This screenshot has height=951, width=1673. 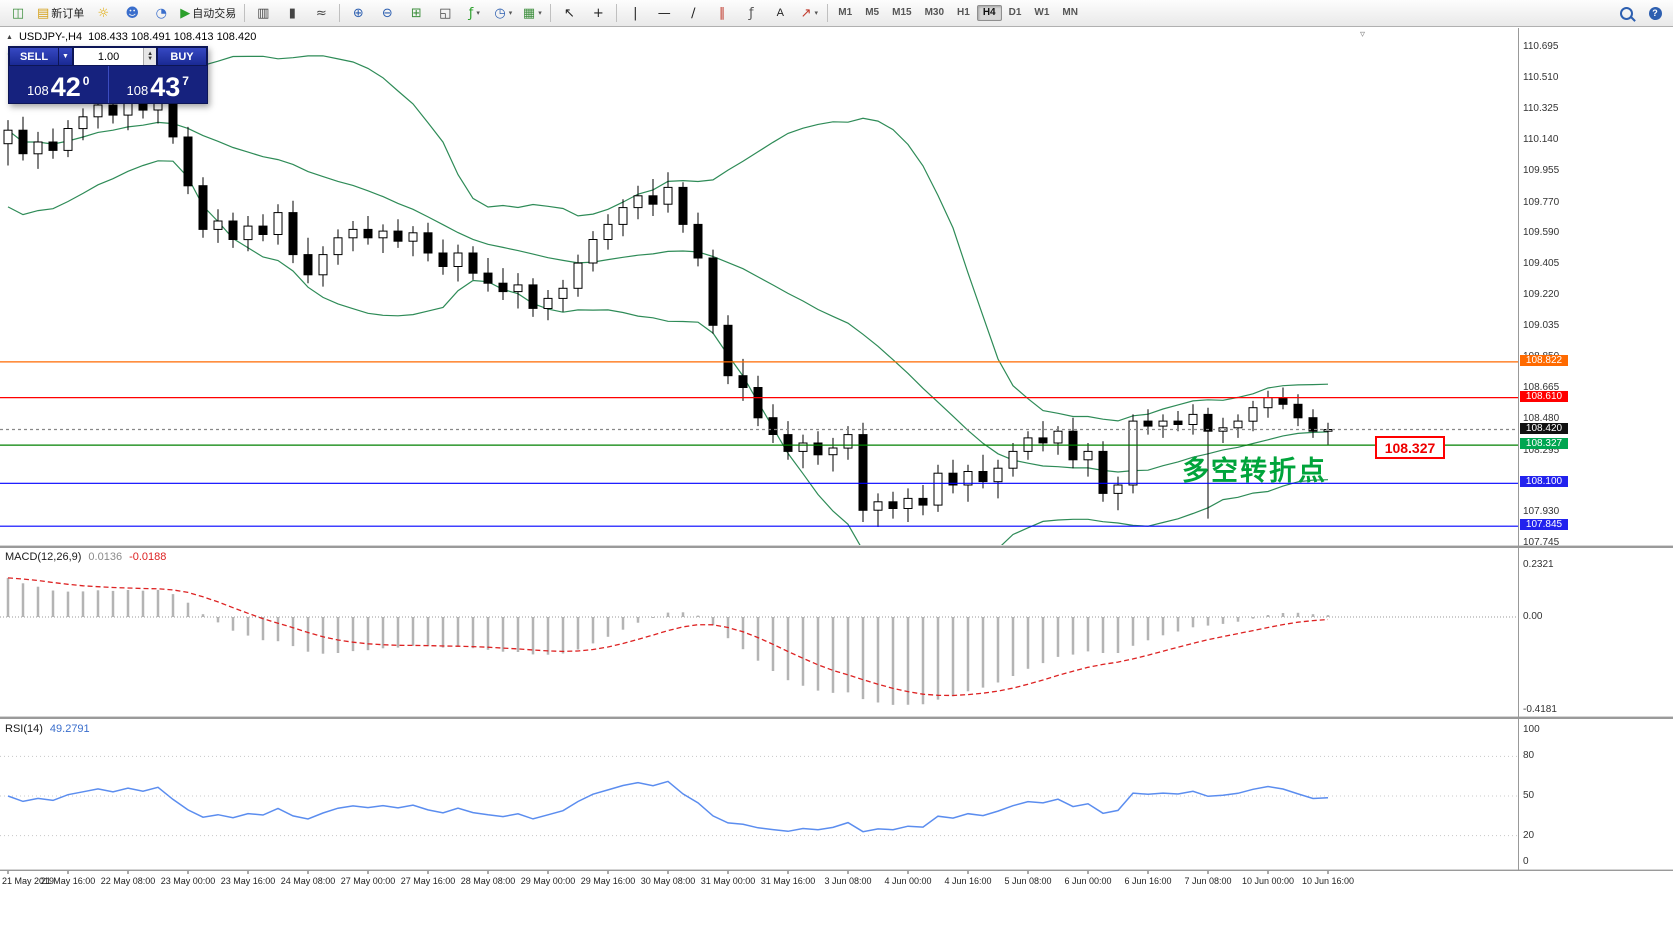 I want to click on macd-axis-label: 0.00, so click(x=1533, y=616).